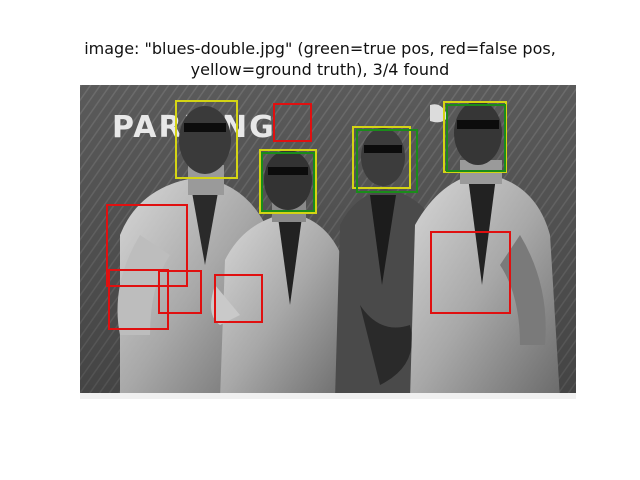 The width and height of the screenshot is (640, 480). Describe the element at coordinates (320, 69) in the screenshot. I see `title-line-2: yellow=ground truth), 3/4 found` at that location.